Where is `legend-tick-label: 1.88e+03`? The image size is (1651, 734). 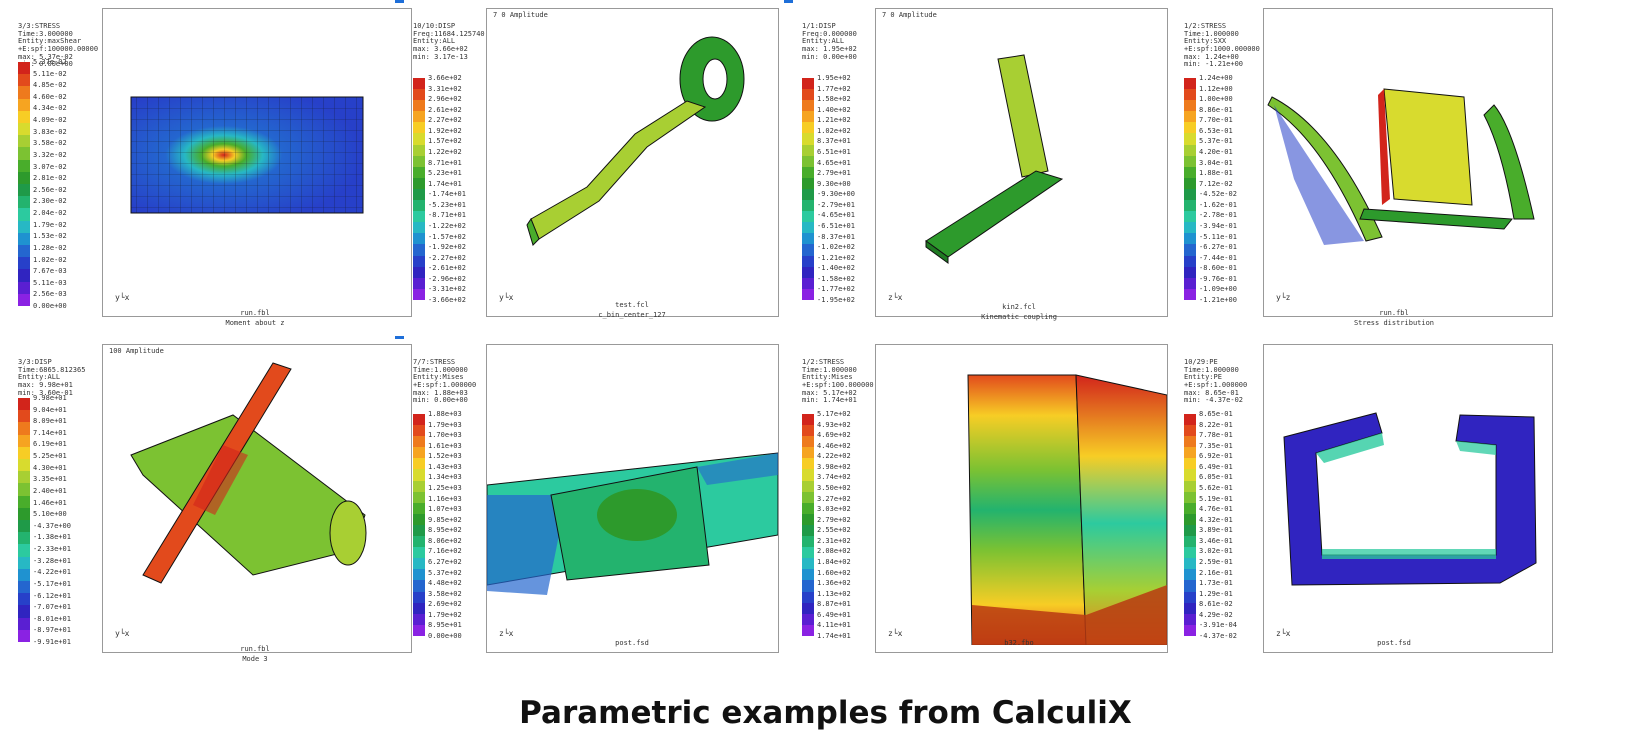 legend-tick-label: 1.88e+03 is located at coordinates (445, 414).